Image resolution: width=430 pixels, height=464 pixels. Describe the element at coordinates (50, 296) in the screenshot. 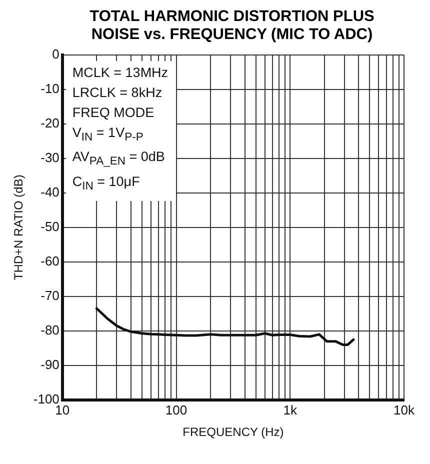

I see `y-tick-label: -70` at that location.